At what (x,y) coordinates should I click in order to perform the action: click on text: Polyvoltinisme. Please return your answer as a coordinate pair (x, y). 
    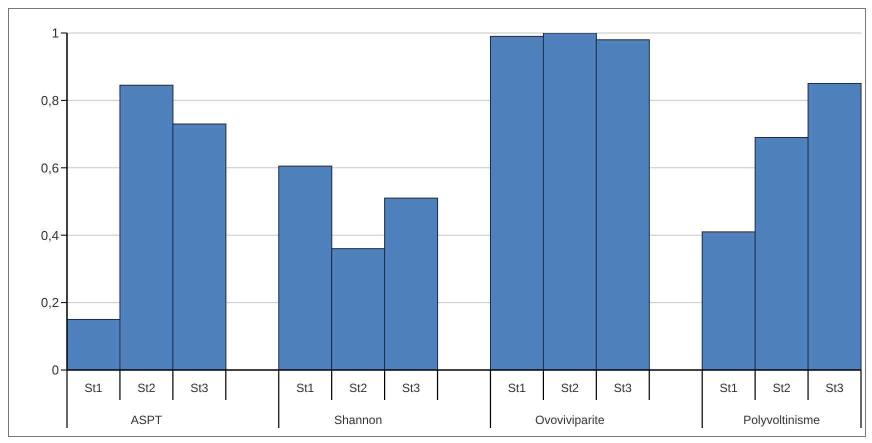
    Looking at the image, I should click on (781, 420).